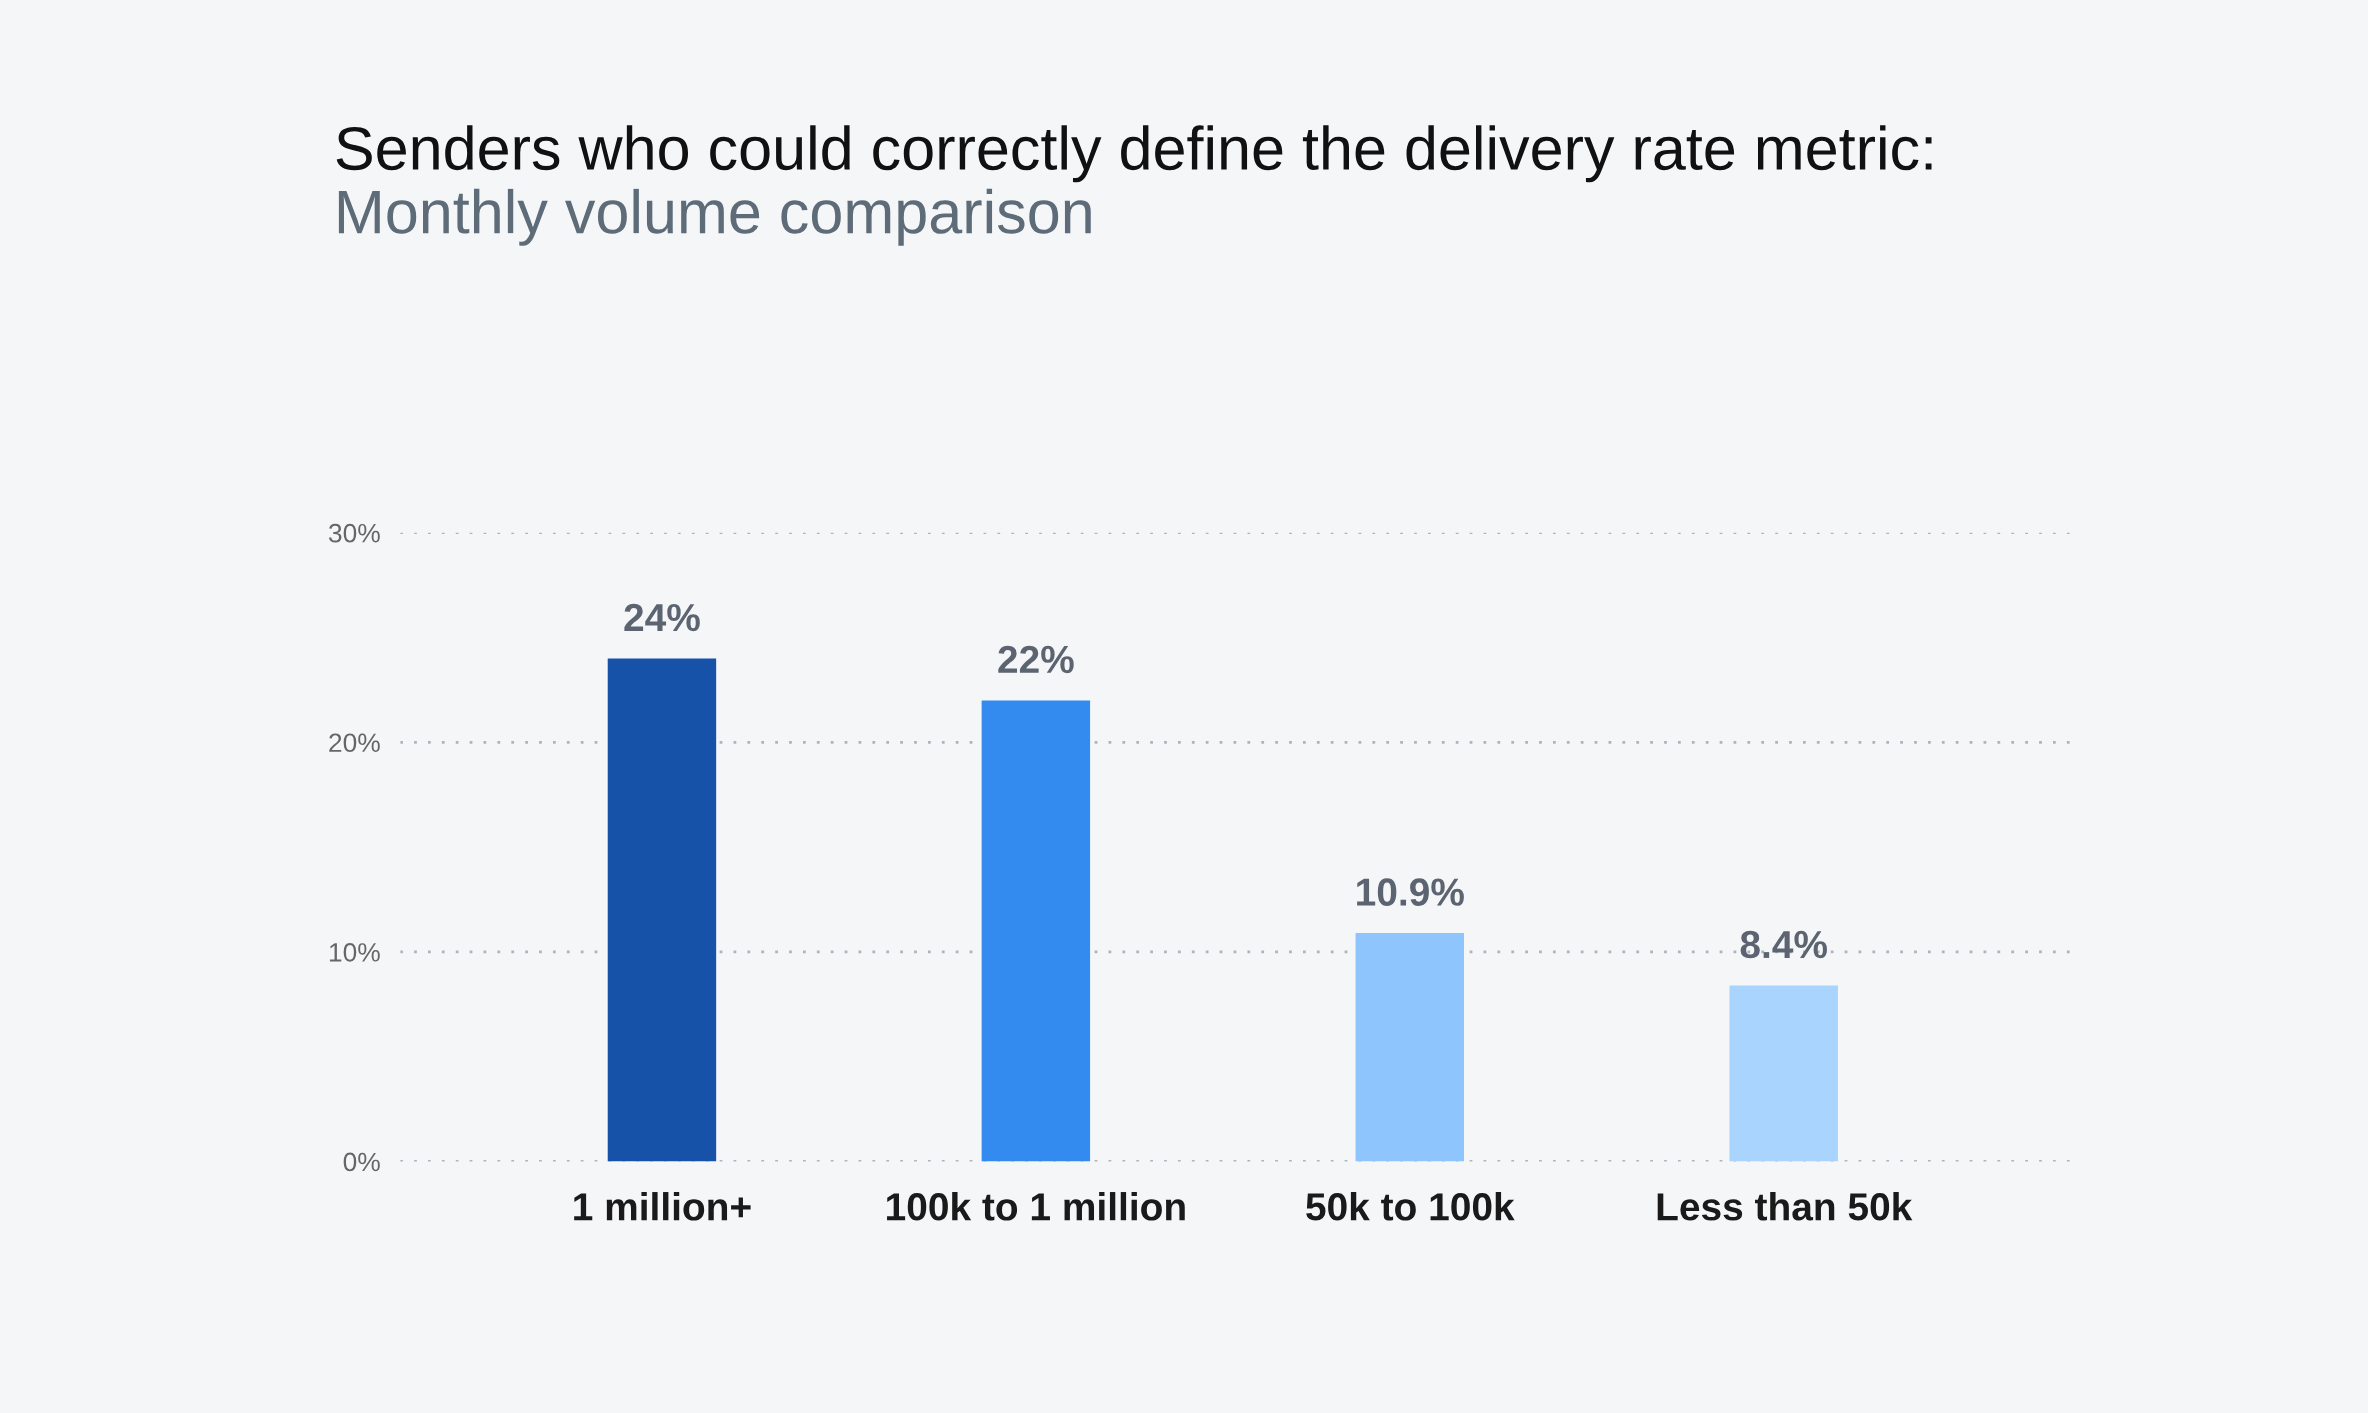 This screenshot has width=2368, height=1413. I want to click on chart-subtitle: Monthly volume comparison, so click(714, 217).